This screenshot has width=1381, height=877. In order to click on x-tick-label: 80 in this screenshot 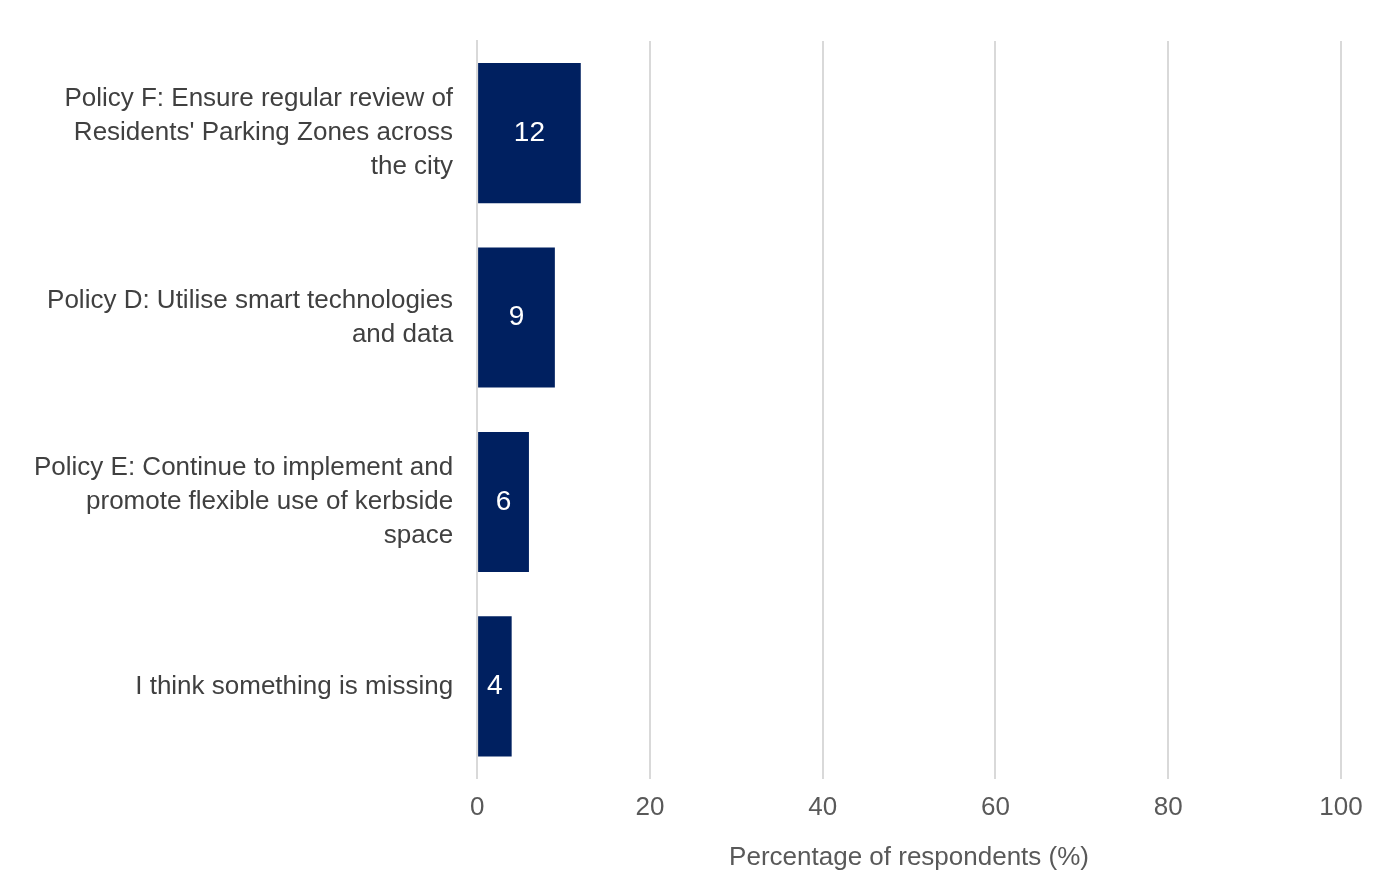, I will do `click(1168, 806)`.